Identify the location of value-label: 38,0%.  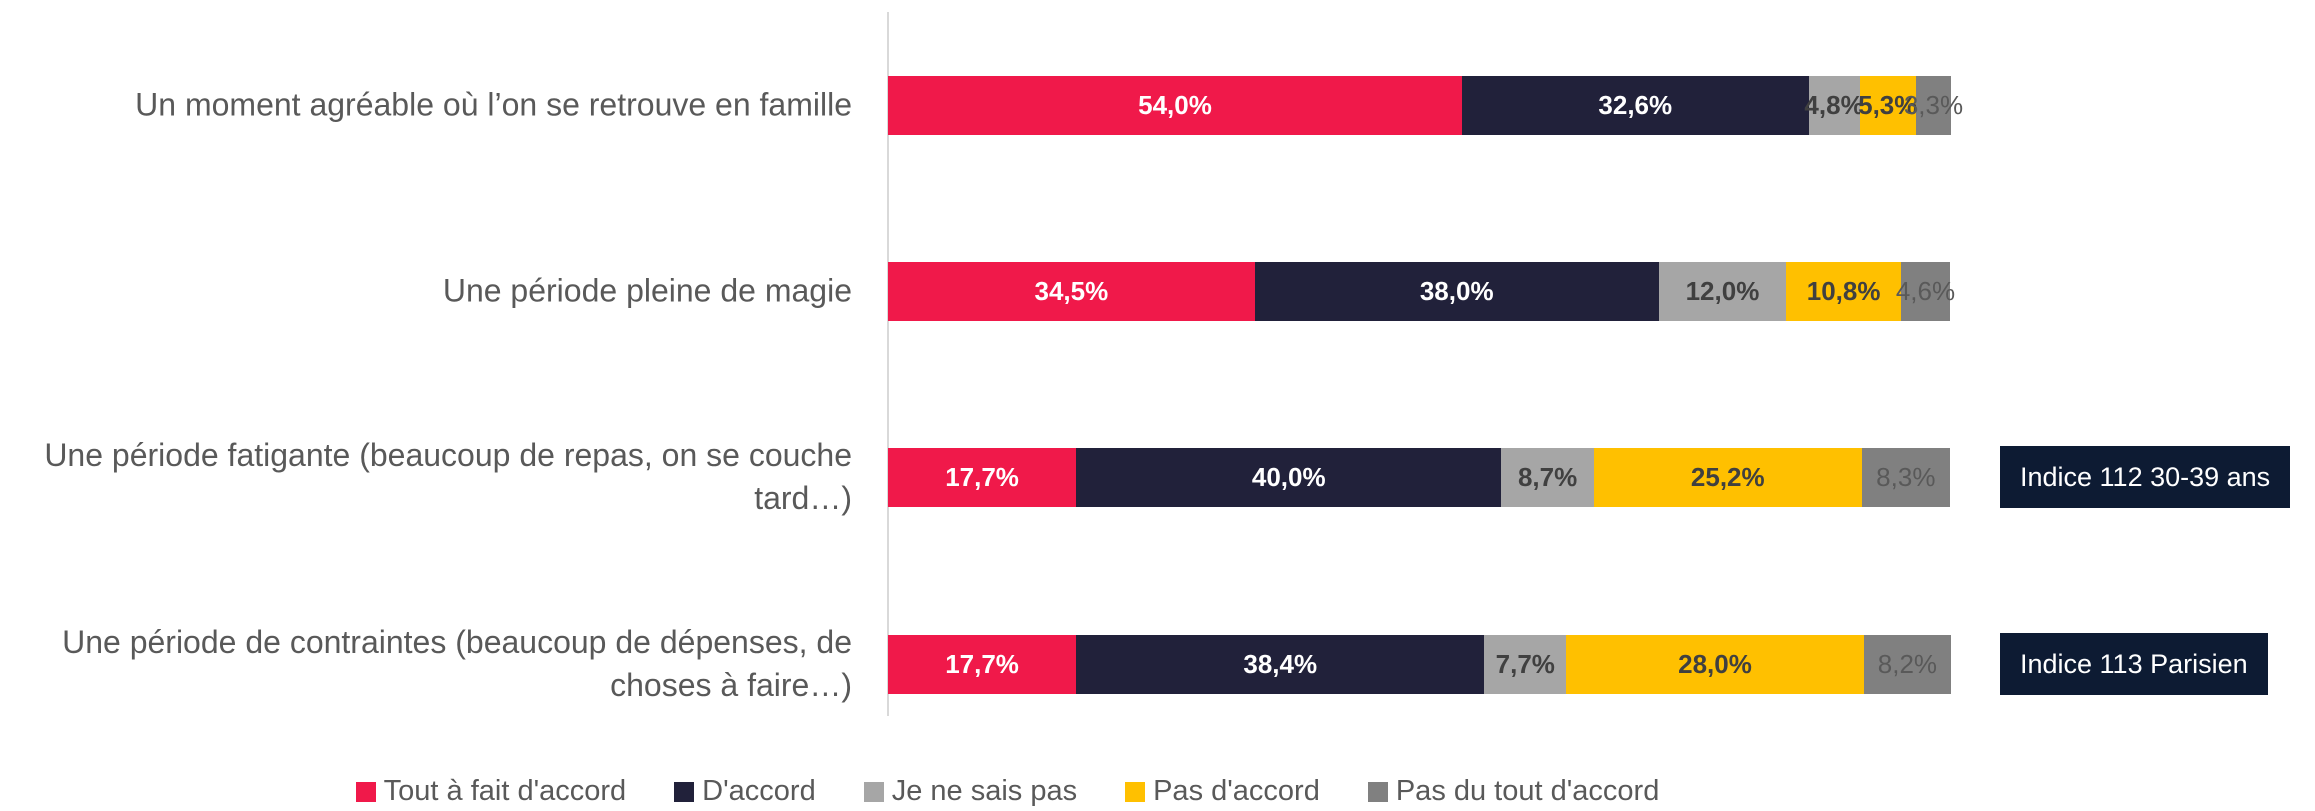
(1456, 290).